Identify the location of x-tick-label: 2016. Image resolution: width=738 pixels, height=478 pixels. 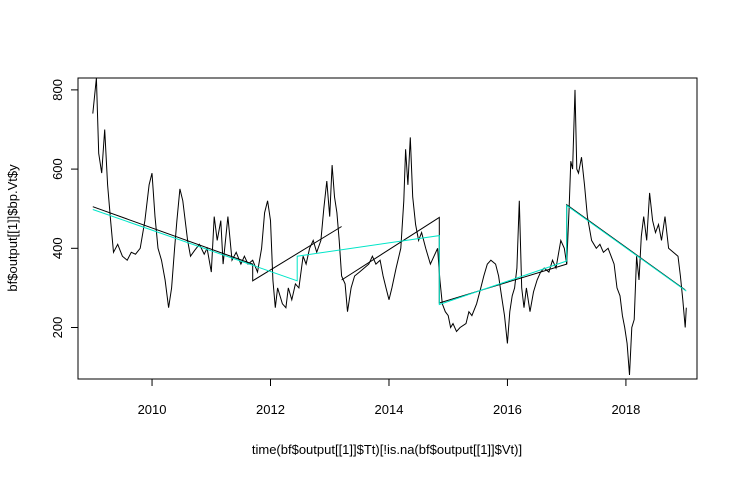
(507, 409).